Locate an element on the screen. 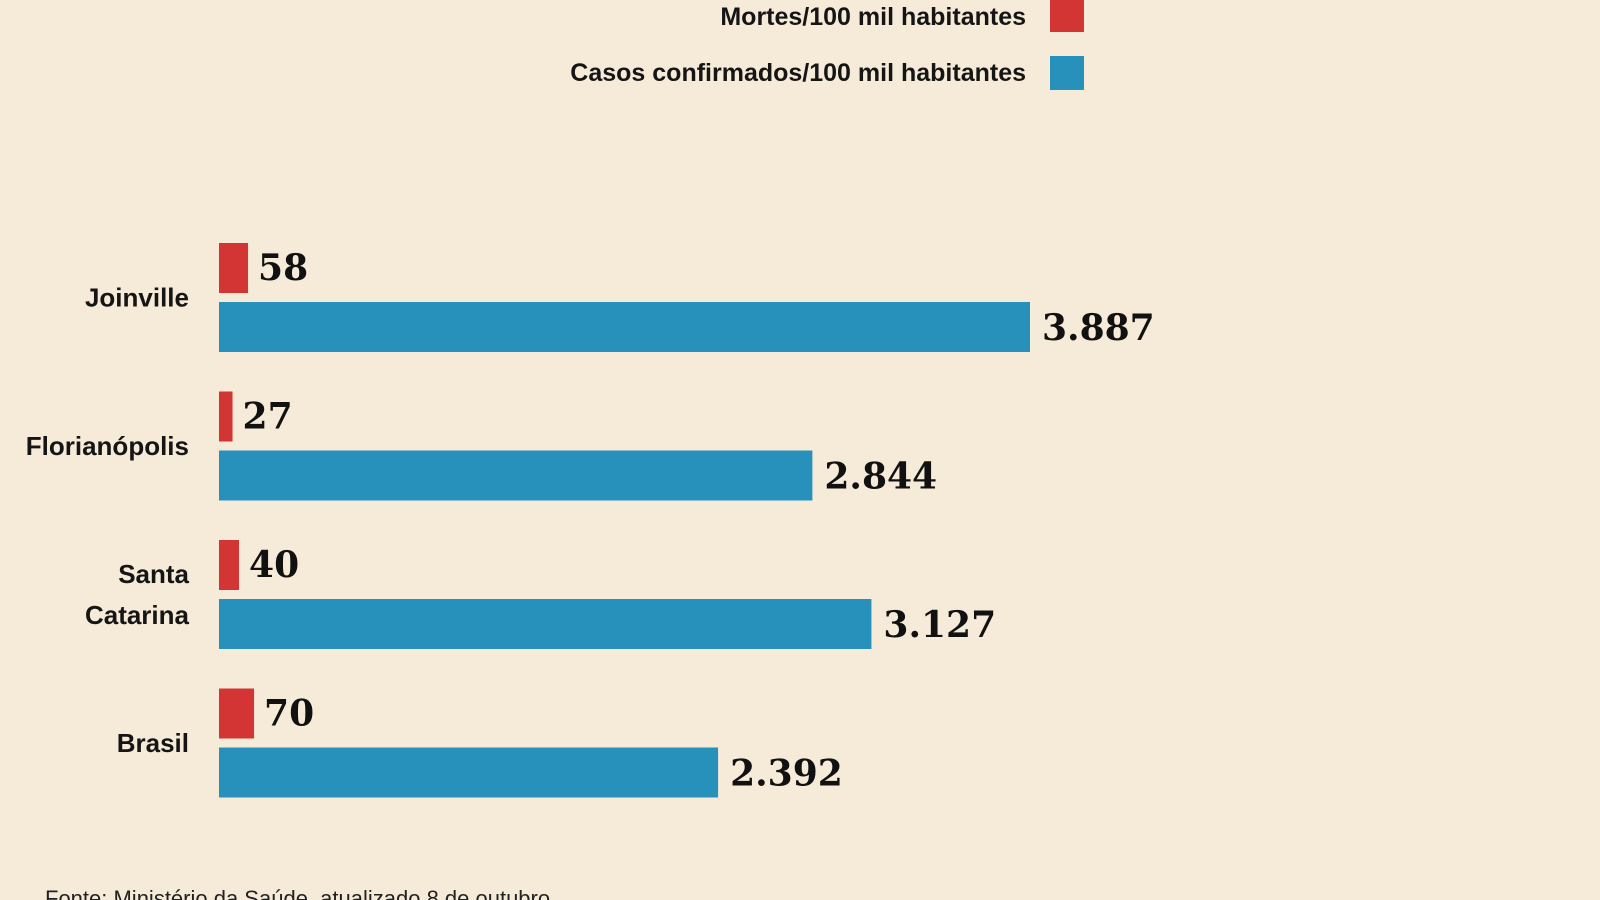  bar-casos-santa-catarina is located at coordinates (545, 624).